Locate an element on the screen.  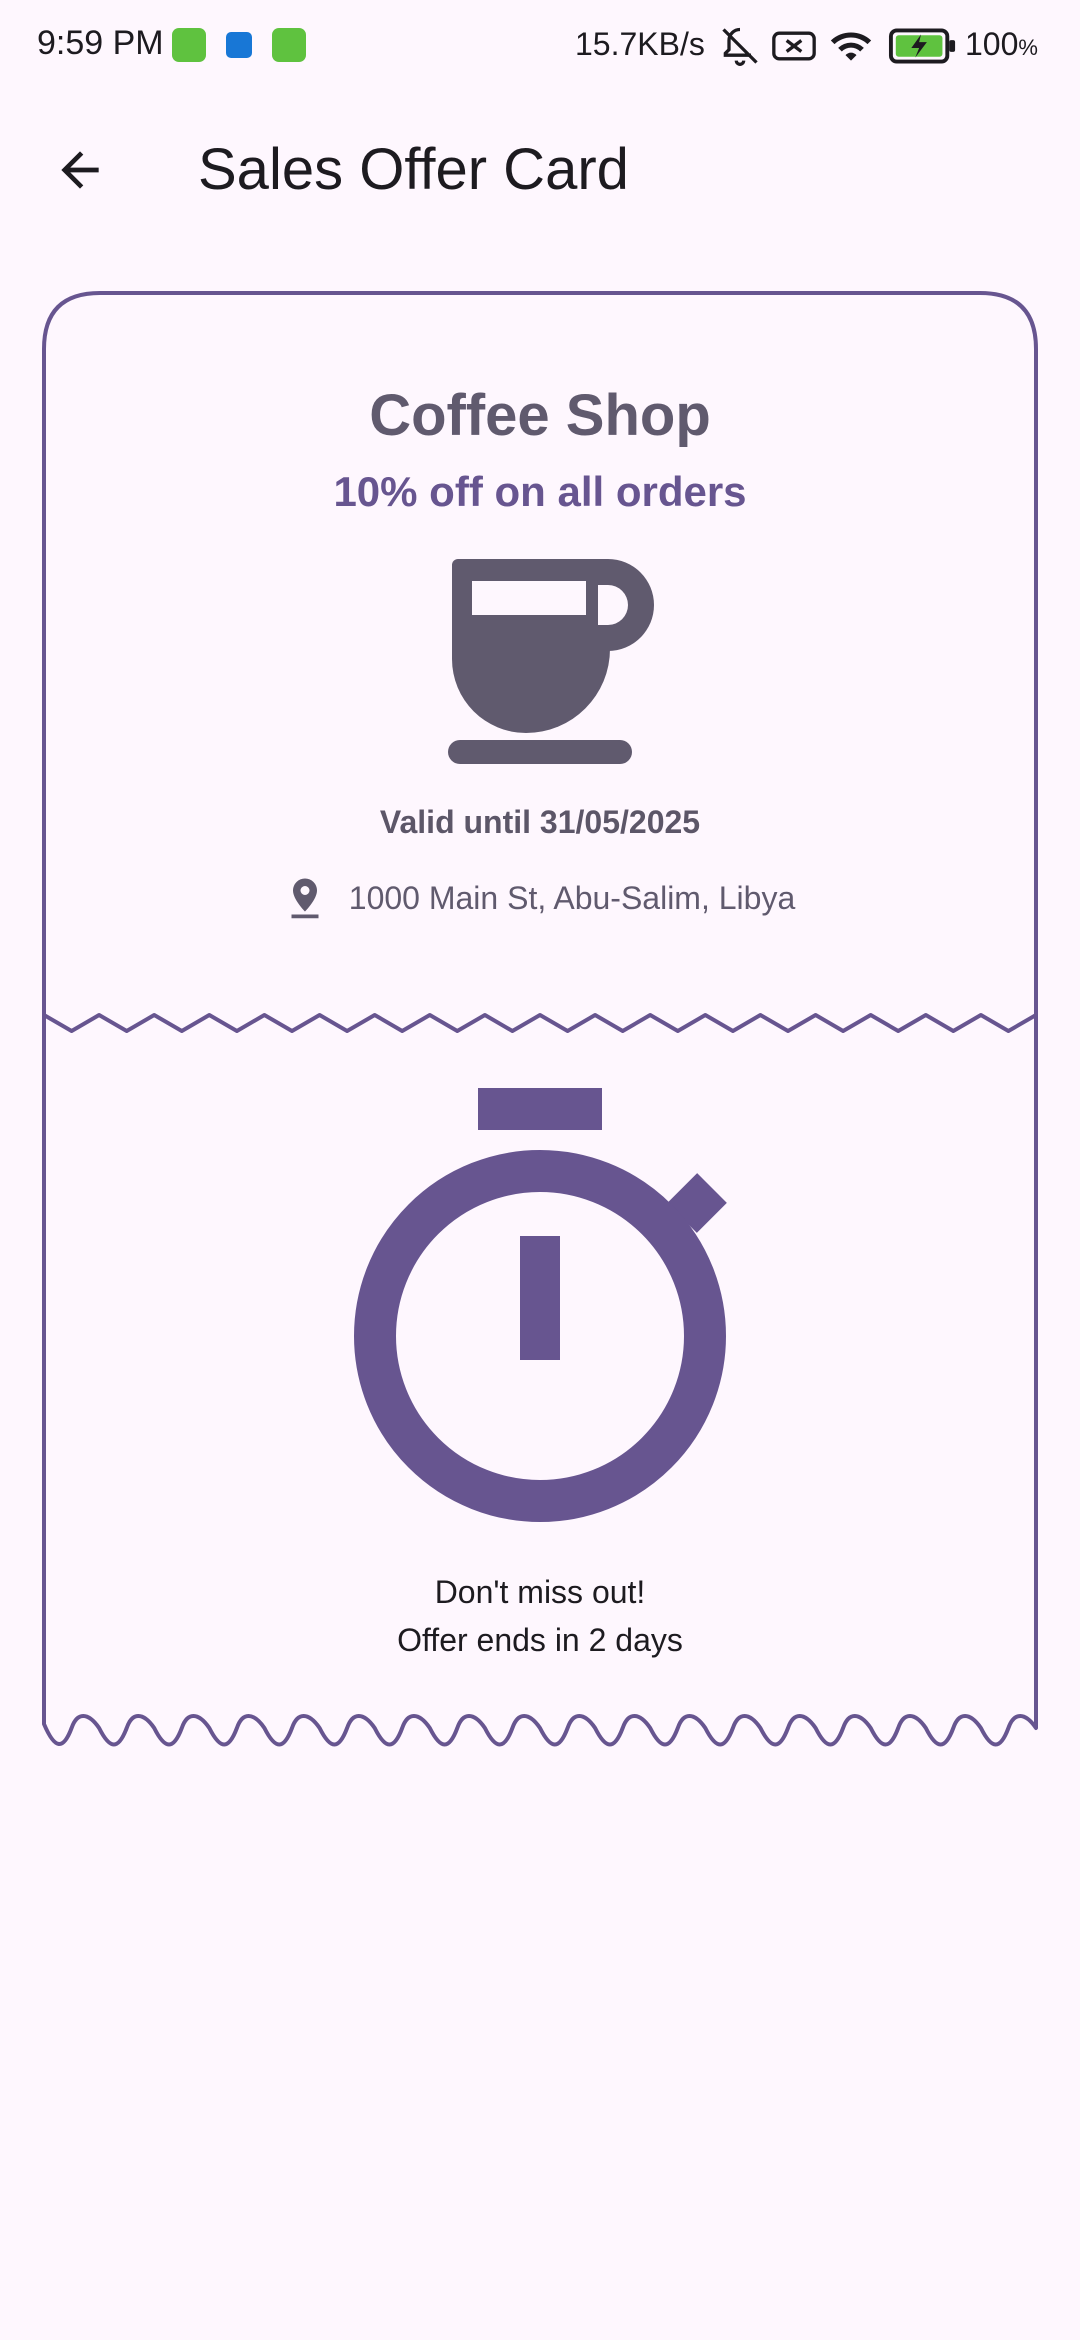
urgency-line-1: Don't miss out! is located at coordinates (540, 1592).